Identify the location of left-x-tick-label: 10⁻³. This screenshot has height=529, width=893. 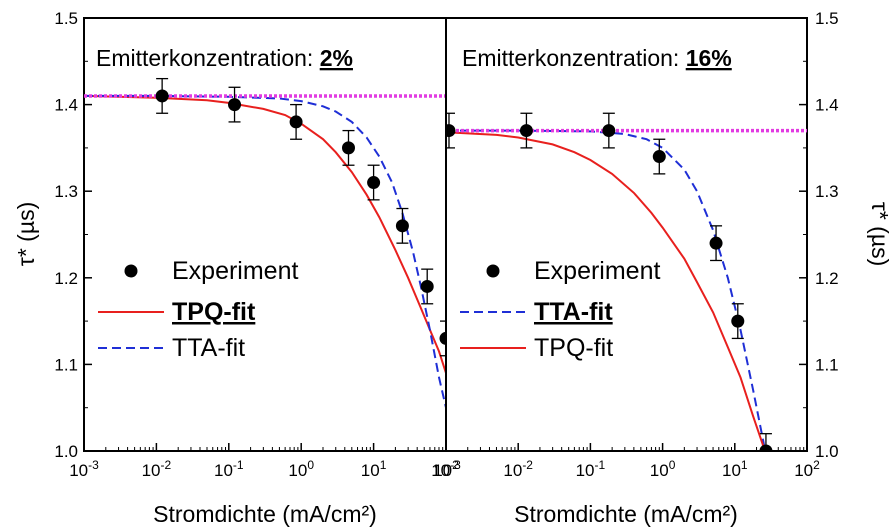
(84, 469).